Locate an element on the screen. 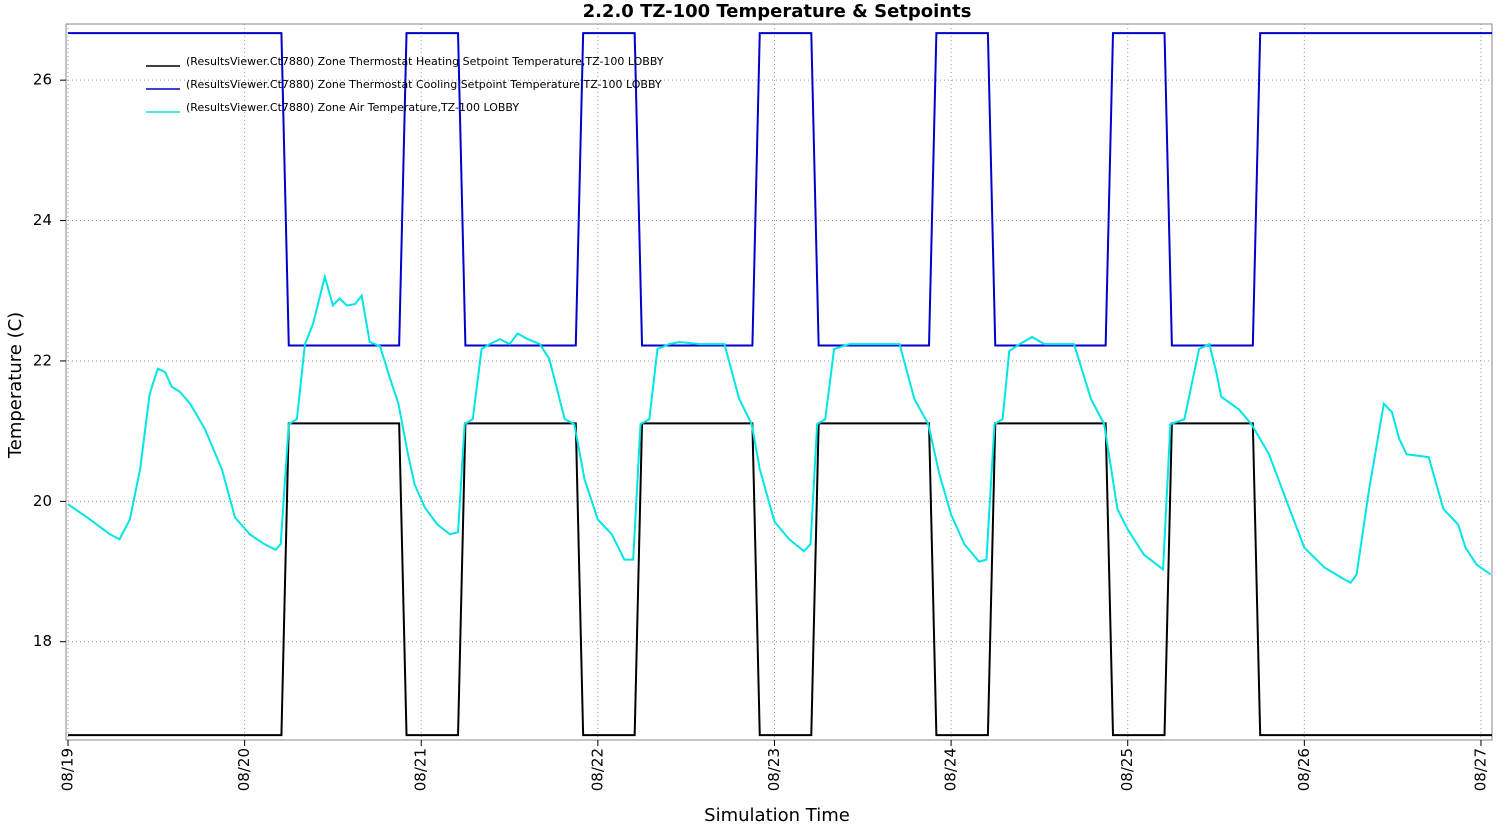 Image resolution: width=1508 pixels, height=828 pixels. x-tick-label: 08/19 is located at coordinates (68, 769).